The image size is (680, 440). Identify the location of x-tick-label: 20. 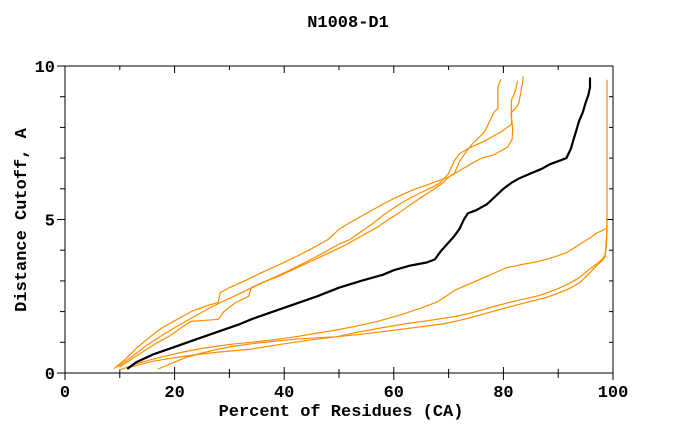
(174, 393).